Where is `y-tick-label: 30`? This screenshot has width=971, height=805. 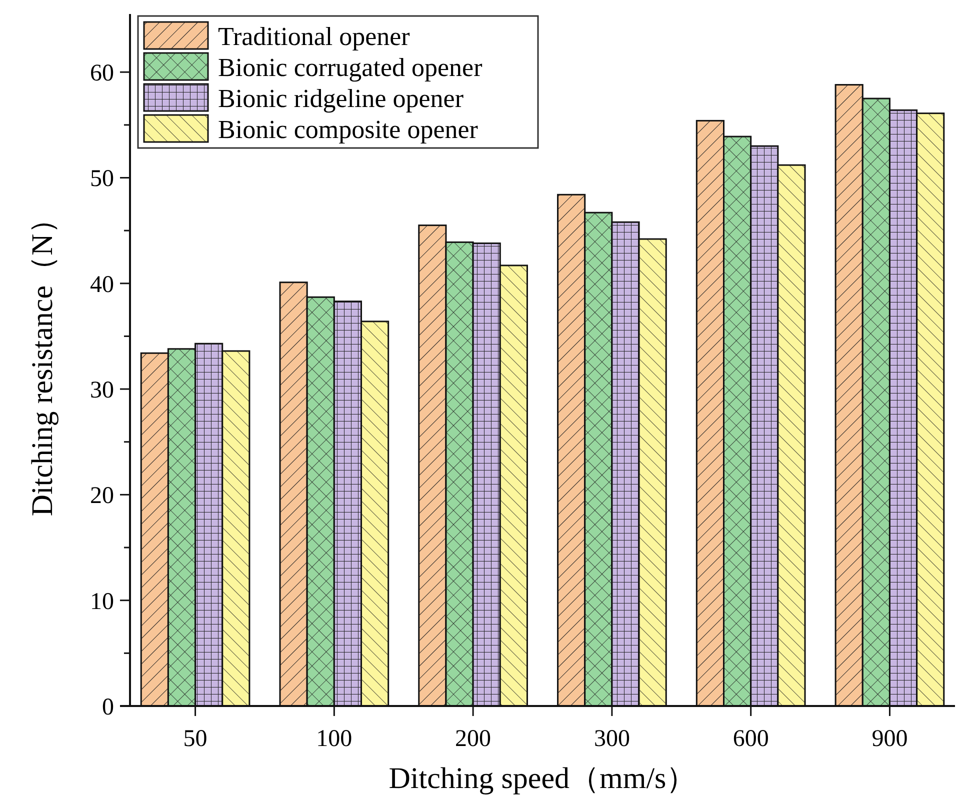 y-tick-label: 30 is located at coordinates (102, 390).